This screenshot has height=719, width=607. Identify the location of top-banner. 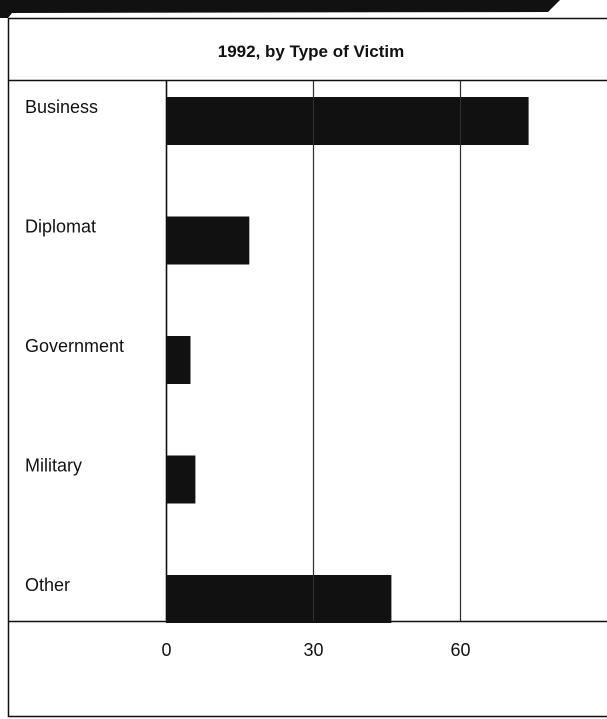
(280, 9).